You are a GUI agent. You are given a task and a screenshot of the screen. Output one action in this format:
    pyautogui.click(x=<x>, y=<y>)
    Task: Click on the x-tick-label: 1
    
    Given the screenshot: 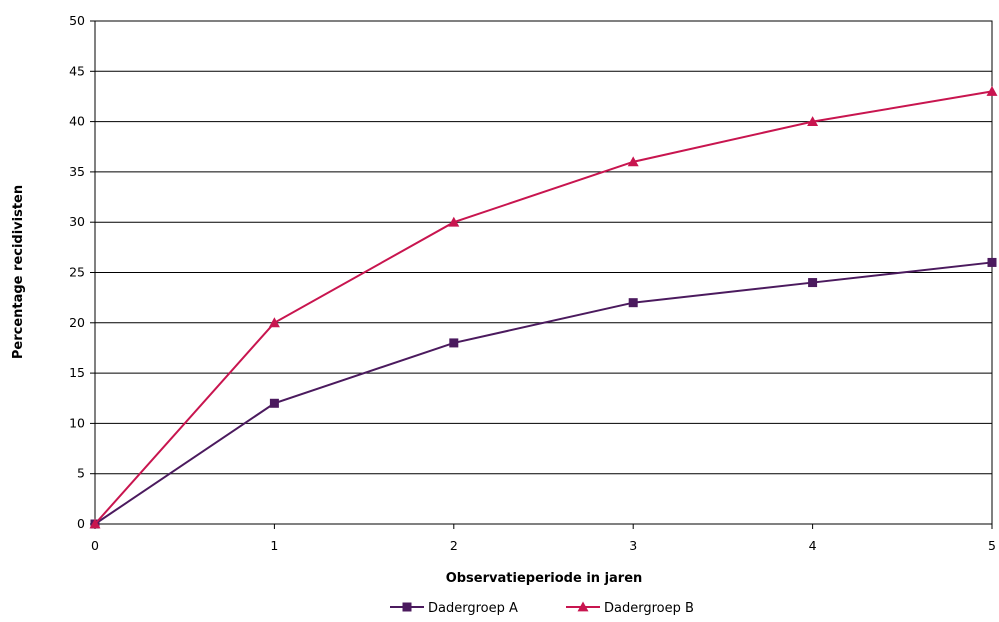 What is the action you would take?
    pyautogui.click(x=274, y=545)
    